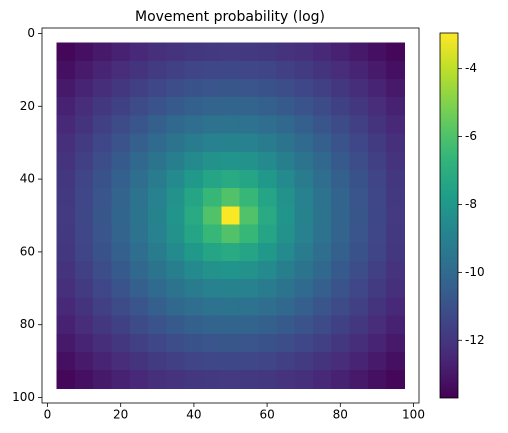 This screenshot has height=433, width=508. What do you see at coordinates (27, 179) in the screenshot?
I see `y-tick-label: 40` at bounding box center [27, 179].